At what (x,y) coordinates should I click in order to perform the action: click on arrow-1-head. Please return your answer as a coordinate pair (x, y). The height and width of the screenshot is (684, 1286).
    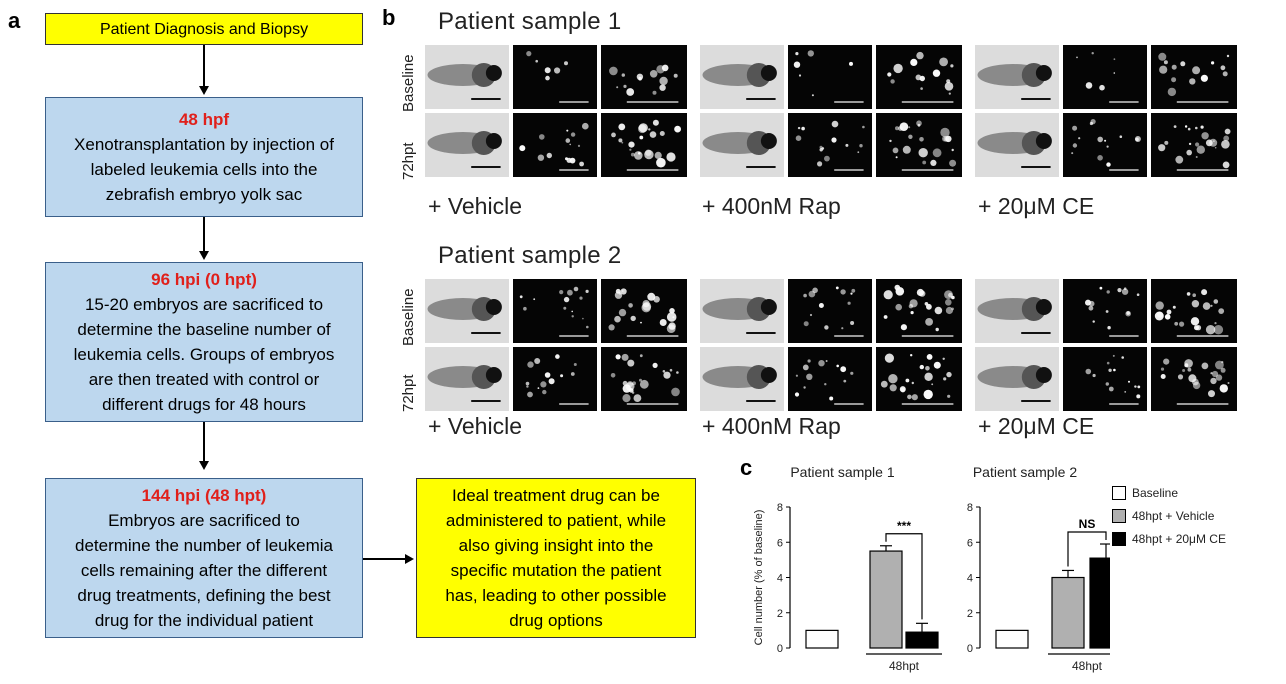
    Looking at the image, I should click on (204, 90).